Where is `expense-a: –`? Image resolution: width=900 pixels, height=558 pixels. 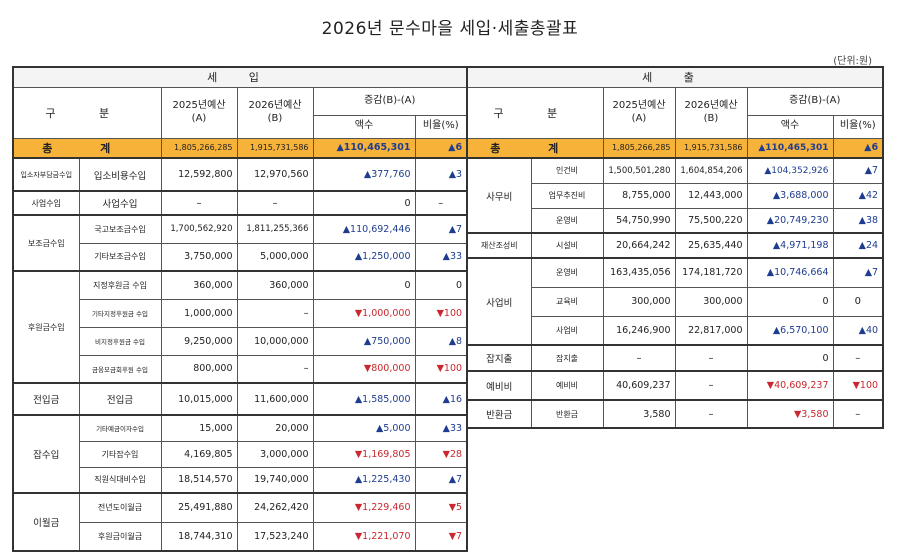 expense-a: – is located at coordinates (639, 358).